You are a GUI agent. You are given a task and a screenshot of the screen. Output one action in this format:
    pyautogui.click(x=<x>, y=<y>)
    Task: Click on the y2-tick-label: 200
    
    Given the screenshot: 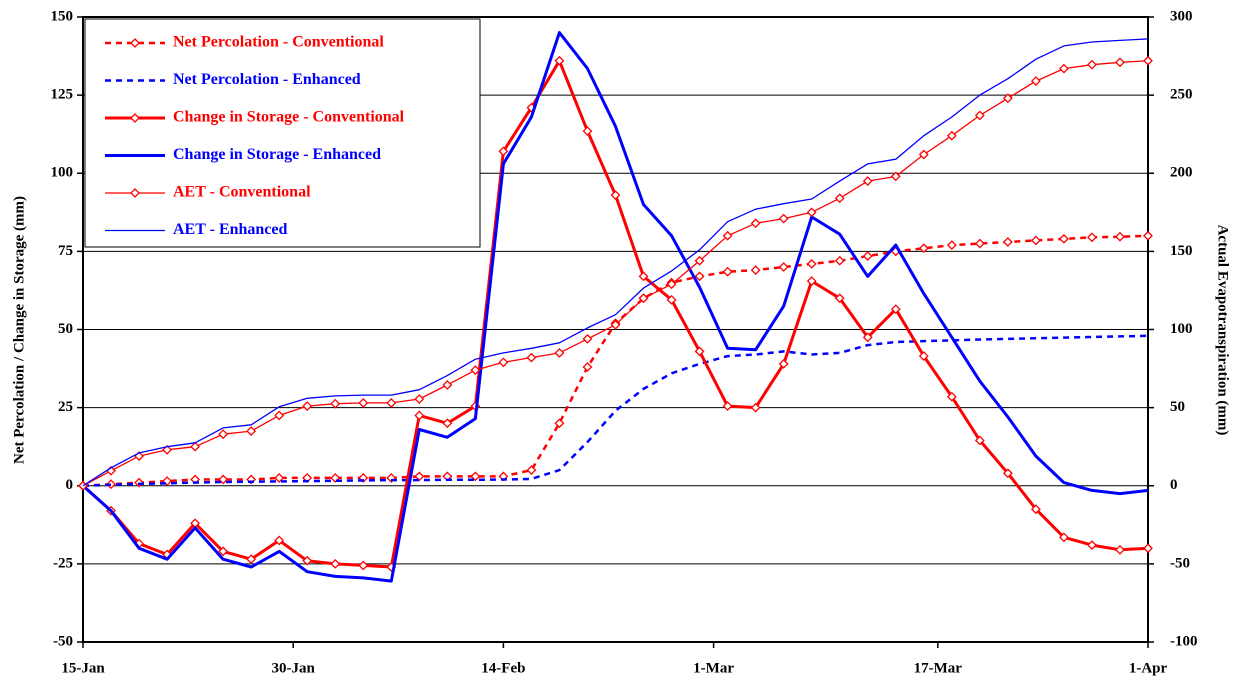 What is the action you would take?
    pyautogui.click(x=1181, y=173)
    